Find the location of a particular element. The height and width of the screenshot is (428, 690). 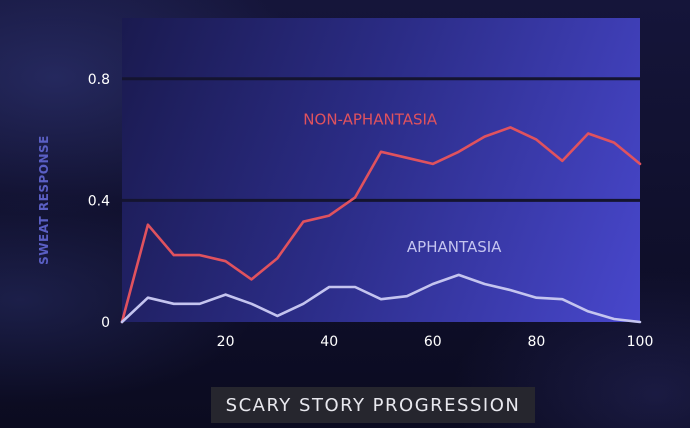

x-tick-label: 100 is located at coordinates (640, 342).